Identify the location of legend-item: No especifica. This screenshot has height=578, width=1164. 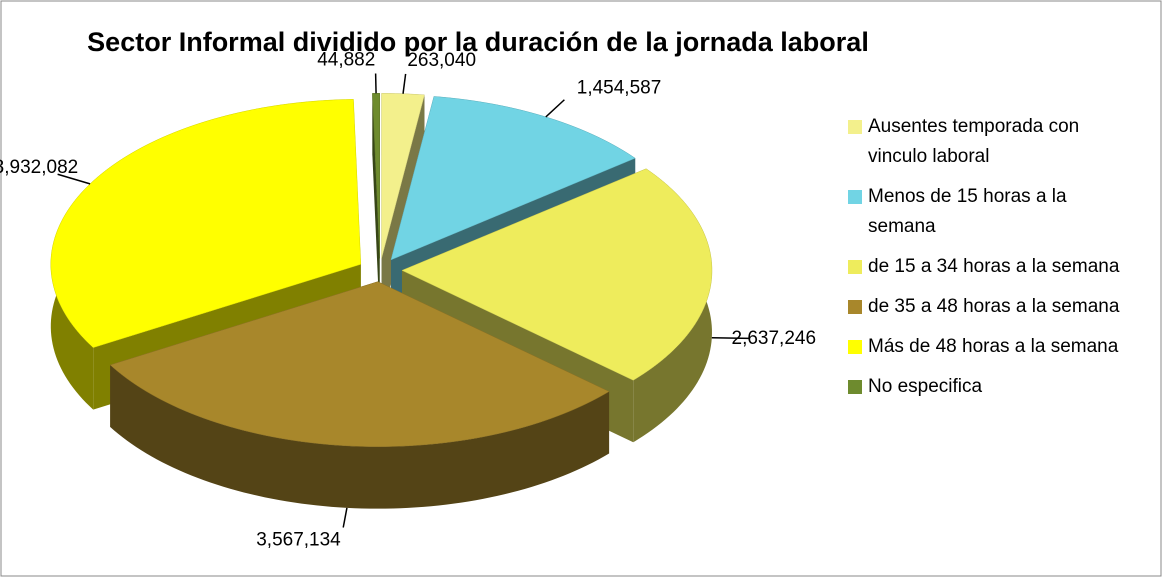
(993, 387).